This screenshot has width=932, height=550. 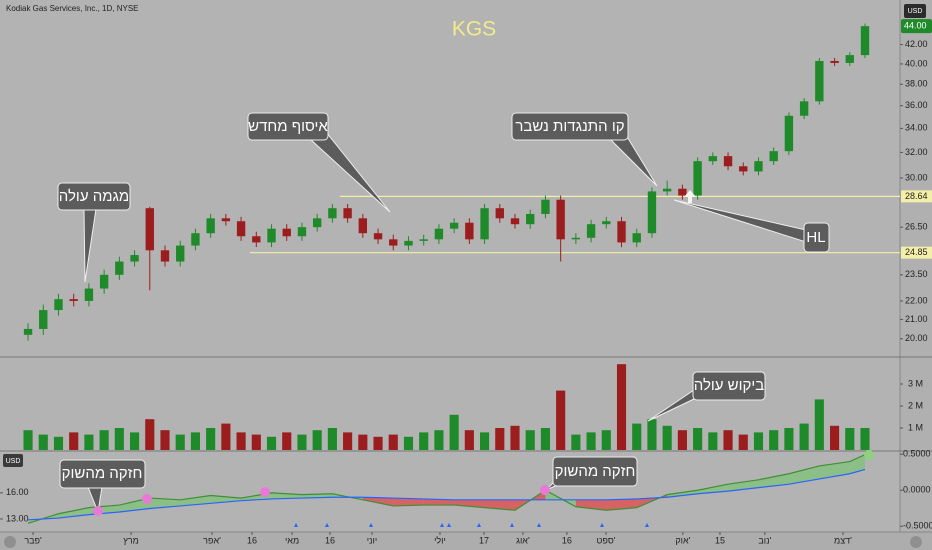 I want to click on y-tick-label: 16.00, so click(x=17, y=492).